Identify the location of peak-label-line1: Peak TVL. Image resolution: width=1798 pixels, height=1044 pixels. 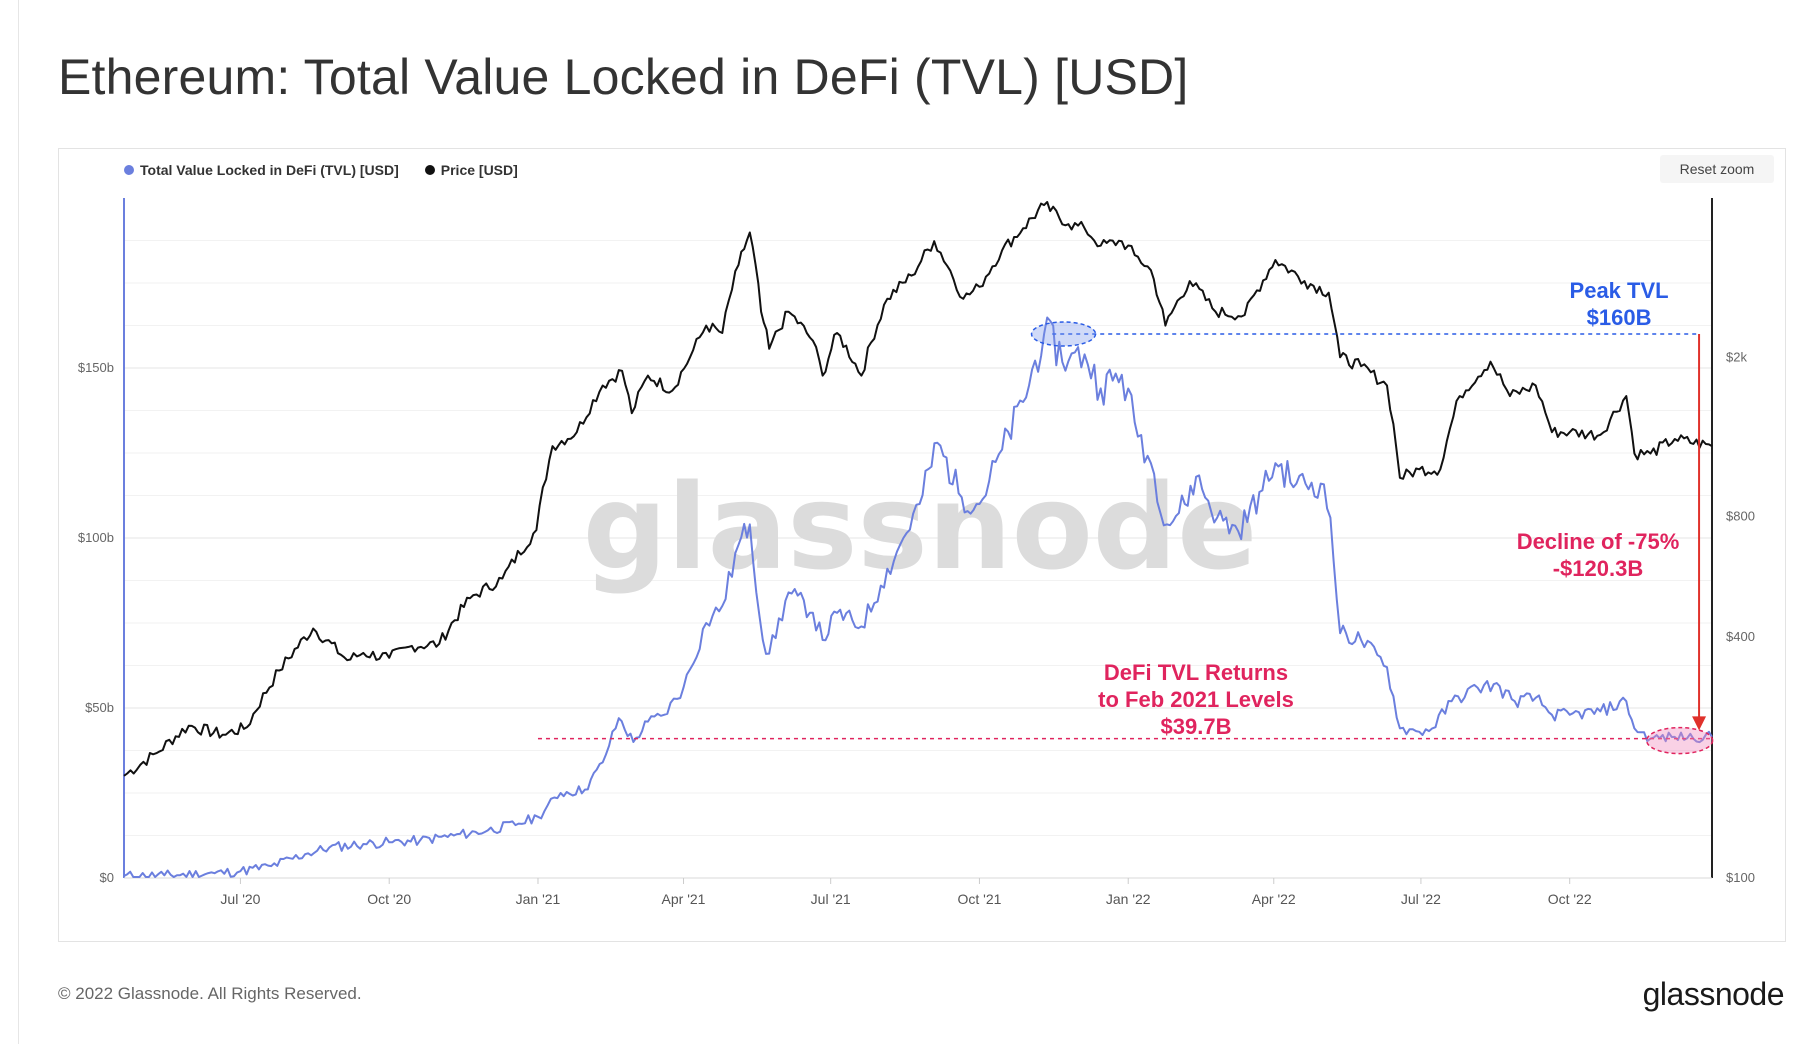
(1619, 290).